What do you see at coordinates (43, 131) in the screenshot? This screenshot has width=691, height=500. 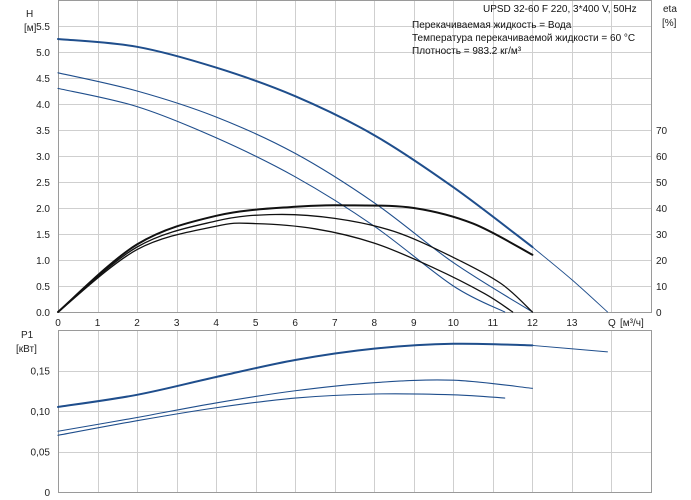 I see `head-tick-label: 3.5` at bounding box center [43, 131].